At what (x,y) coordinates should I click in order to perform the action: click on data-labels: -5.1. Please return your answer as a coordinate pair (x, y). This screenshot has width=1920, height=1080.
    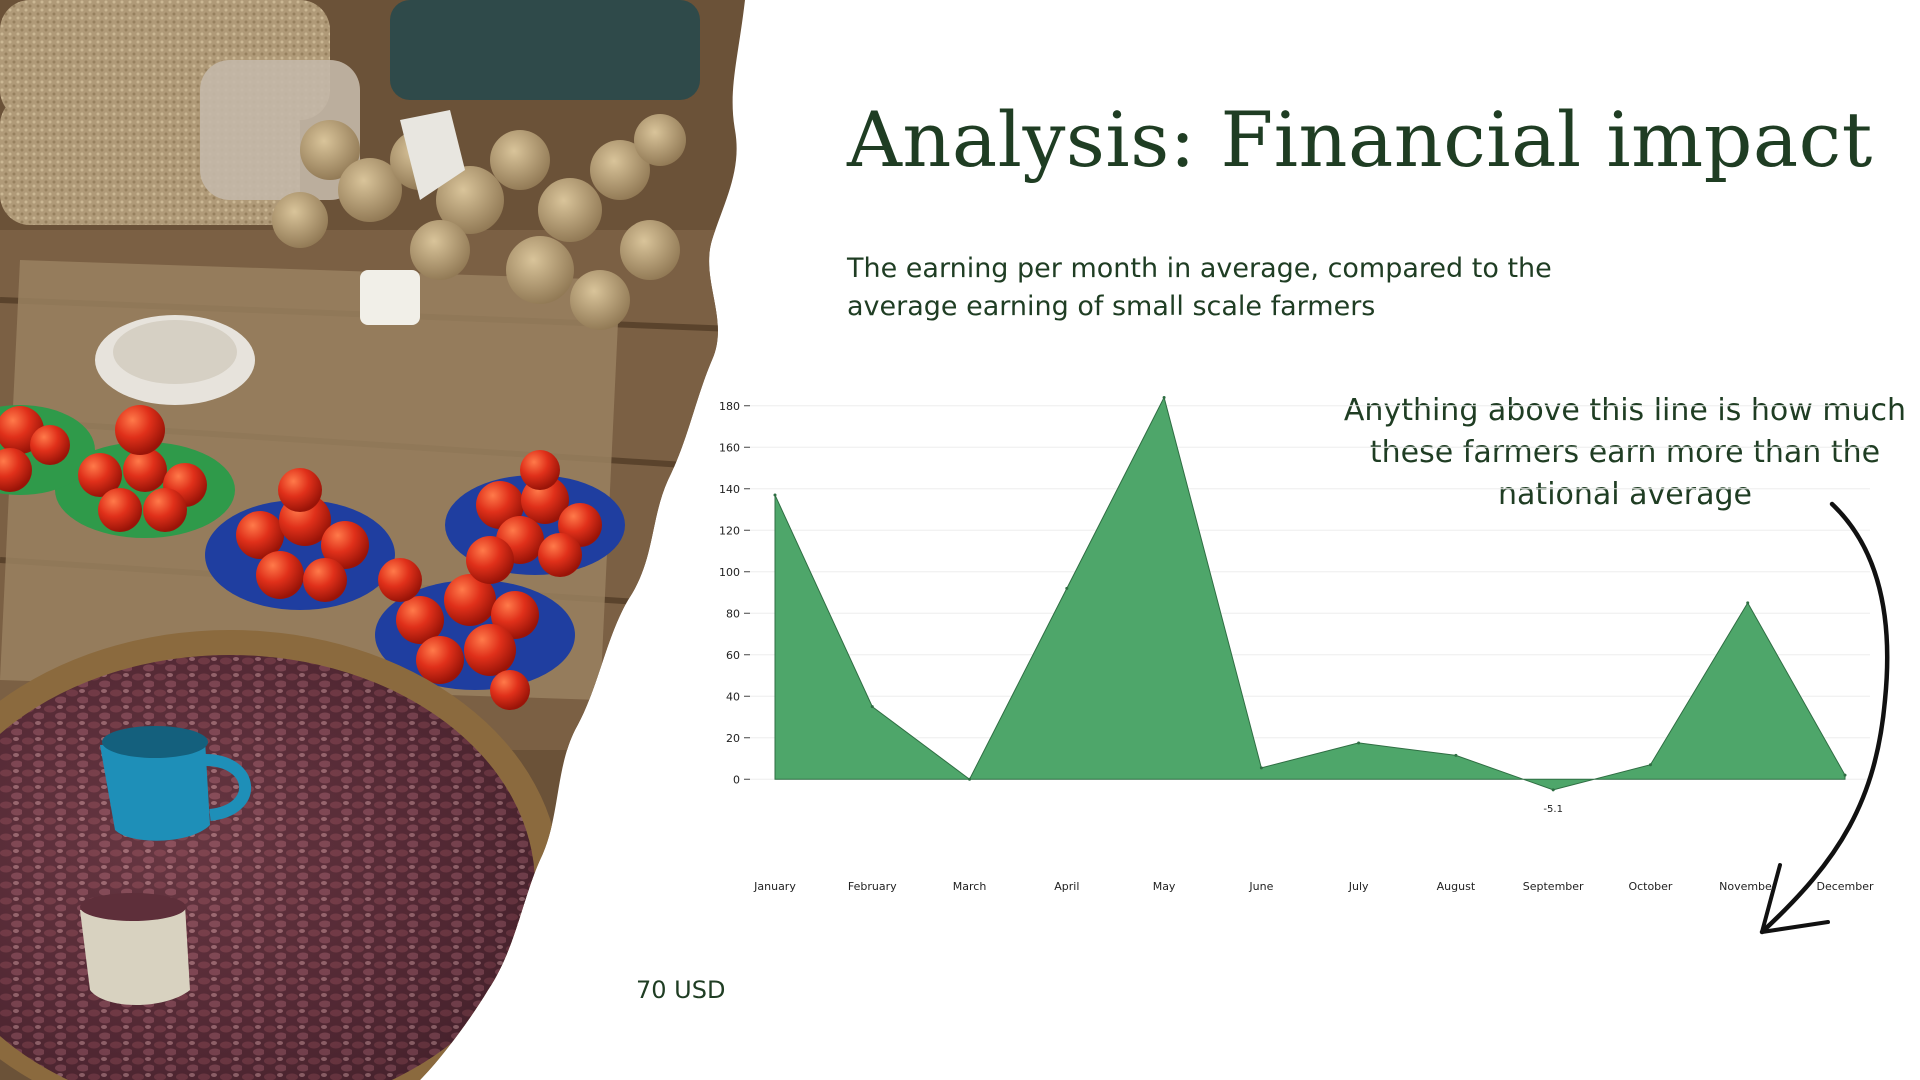
    Looking at the image, I should click on (1553, 809).